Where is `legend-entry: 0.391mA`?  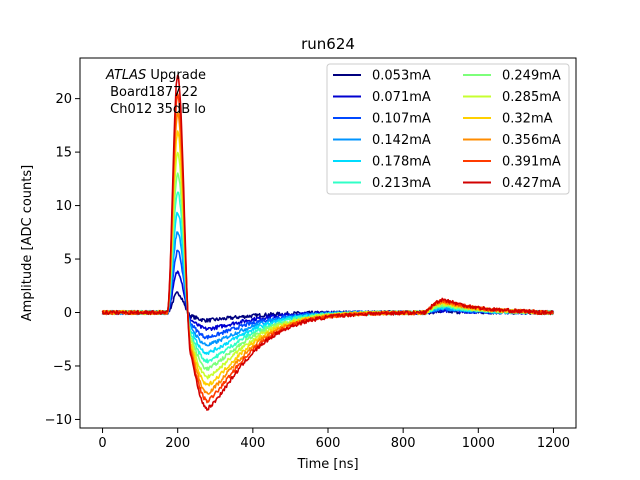
legend-entry: 0.391mA is located at coordinates (512, 162).